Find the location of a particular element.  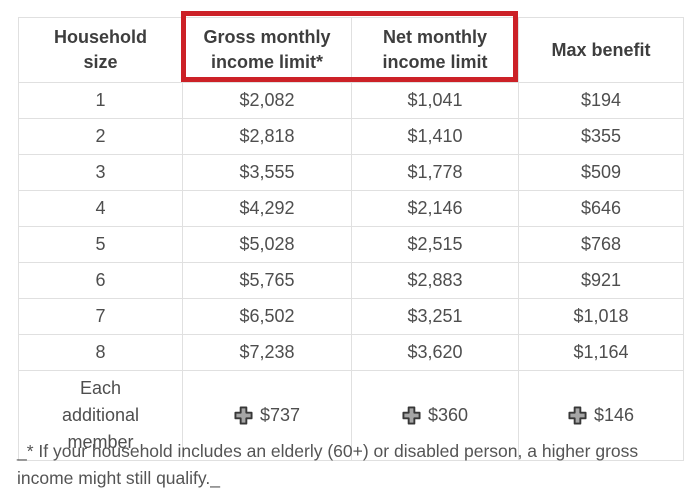

table-row: 4 $4,292 $2,146 $646 is located at coordinates (351, 208).